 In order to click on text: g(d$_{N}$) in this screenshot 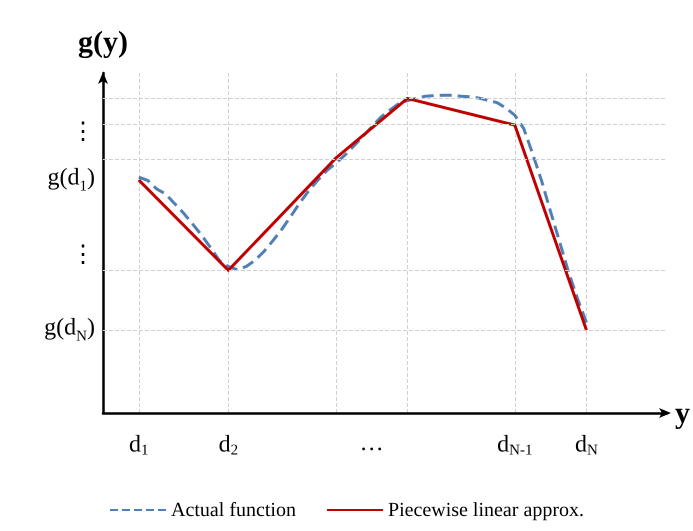, I will do `click(69, 329)`.